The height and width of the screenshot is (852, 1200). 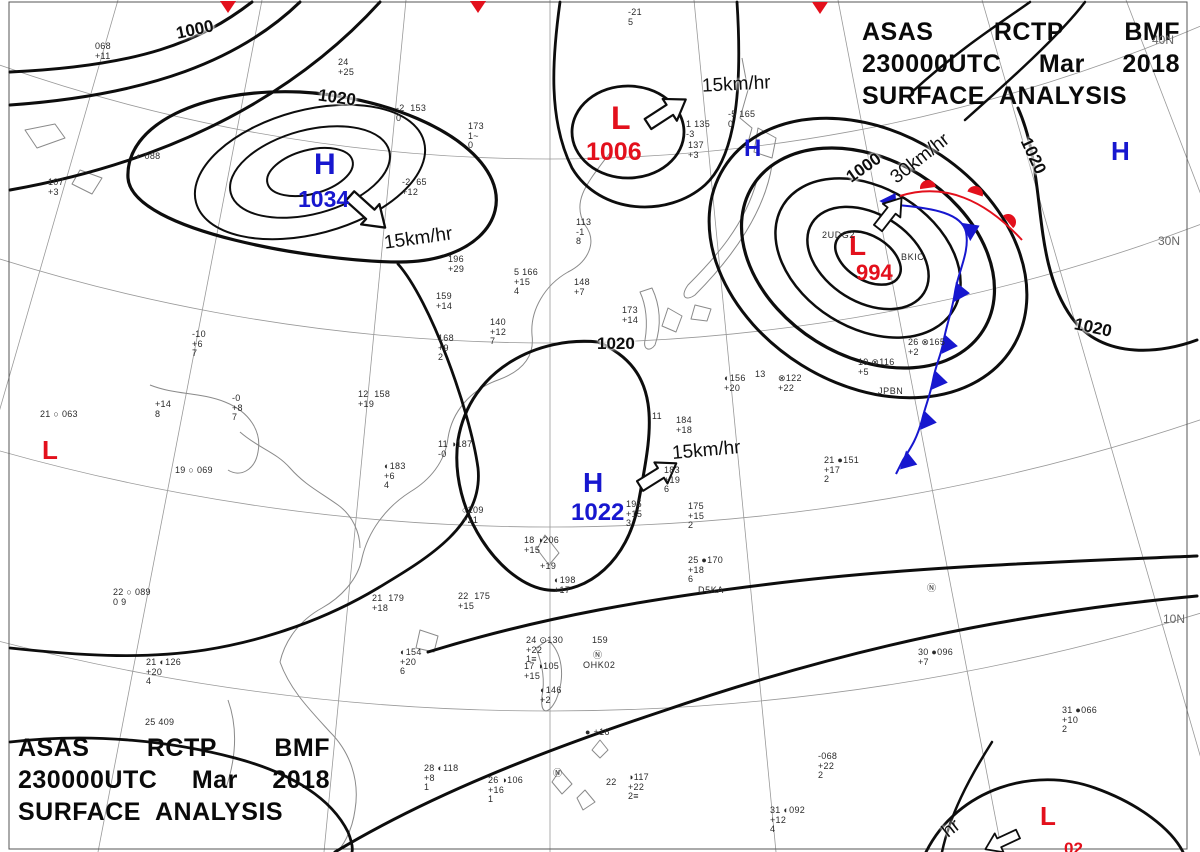 I want to click on station-plot: 183 +19 6, so click(x=672, y=479).